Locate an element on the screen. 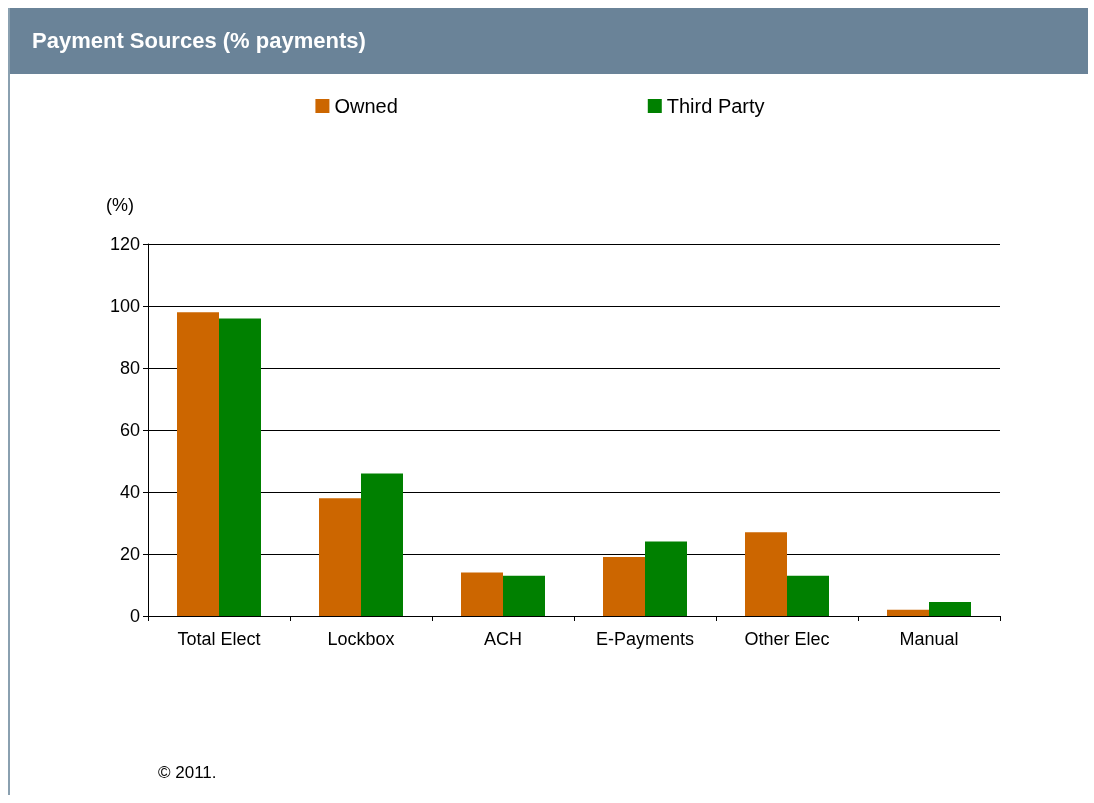 This screenshot has height=803, width=1094. x-tick-label: Manual is located at coordinates (929, 639).